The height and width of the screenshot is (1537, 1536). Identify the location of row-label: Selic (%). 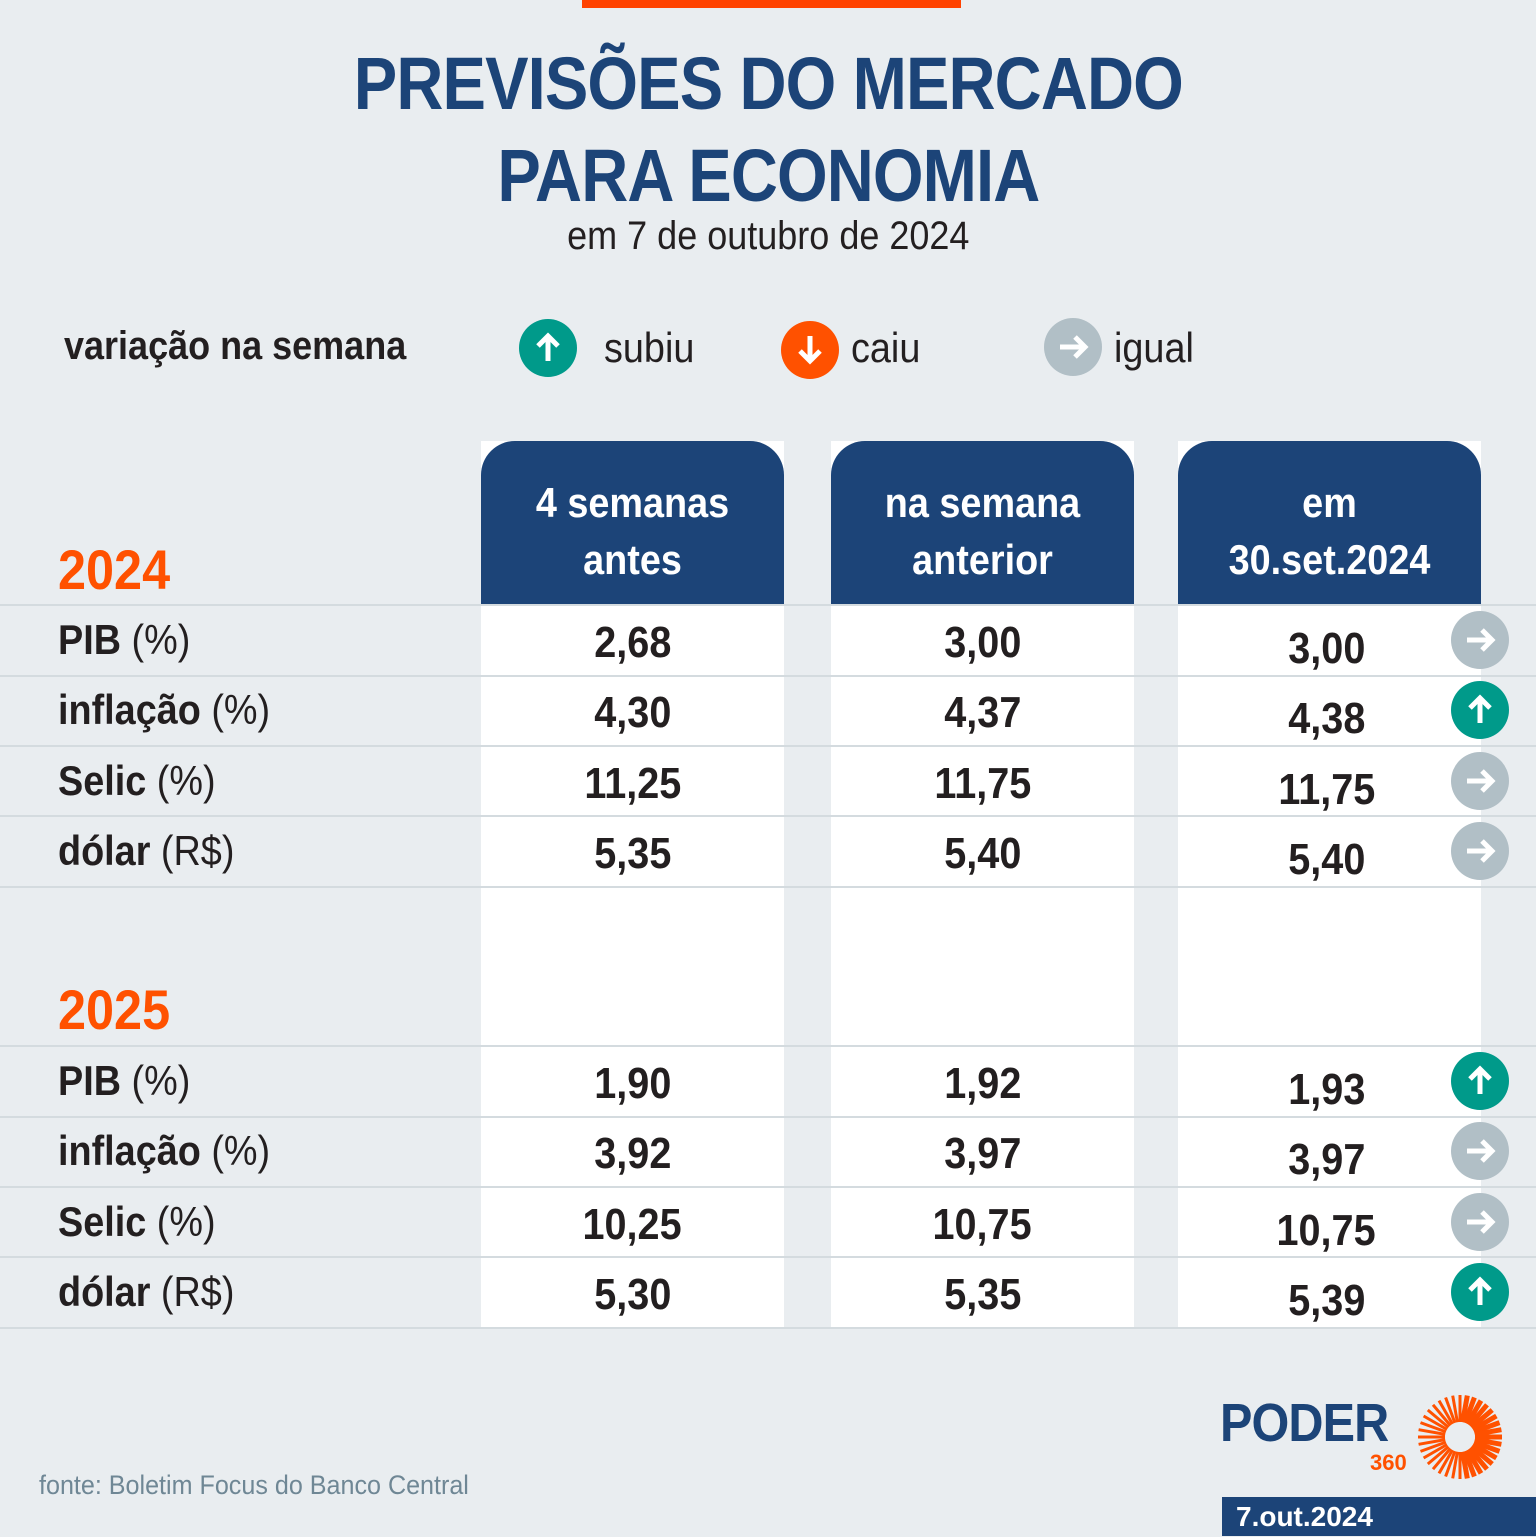
(137, 1222).